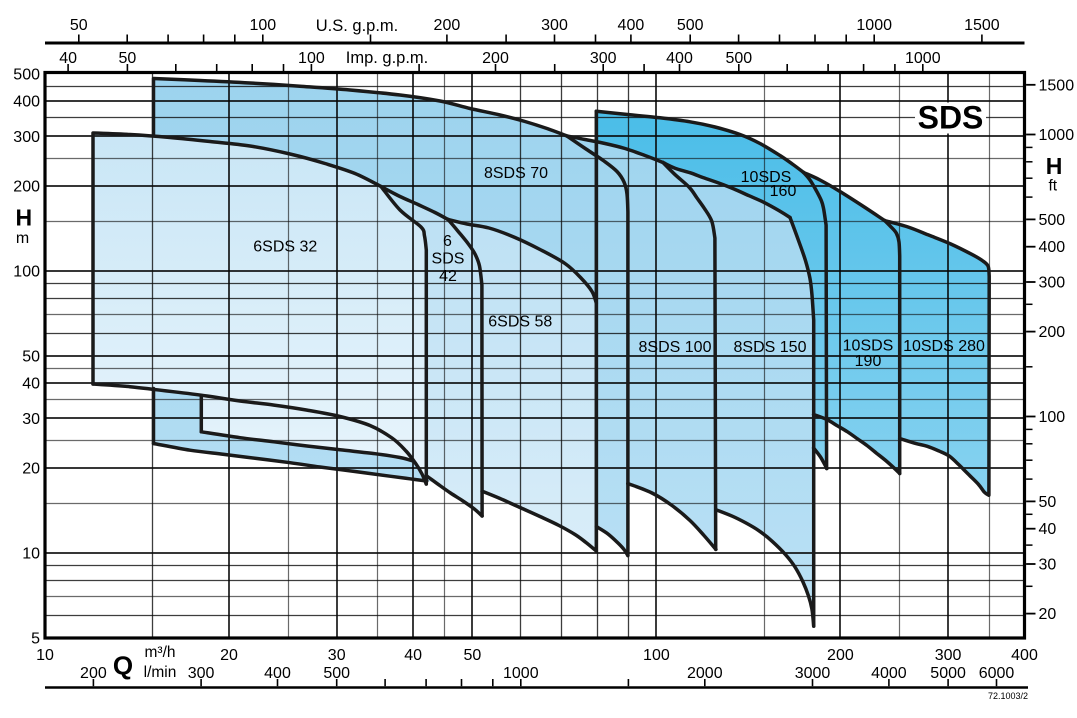 The width and height of the screenshot is (1077, 718). What do you see at coordinates (160, 652) in the screenshot?
I see `svg-text: m³/h` at bounding box center [160, 652].